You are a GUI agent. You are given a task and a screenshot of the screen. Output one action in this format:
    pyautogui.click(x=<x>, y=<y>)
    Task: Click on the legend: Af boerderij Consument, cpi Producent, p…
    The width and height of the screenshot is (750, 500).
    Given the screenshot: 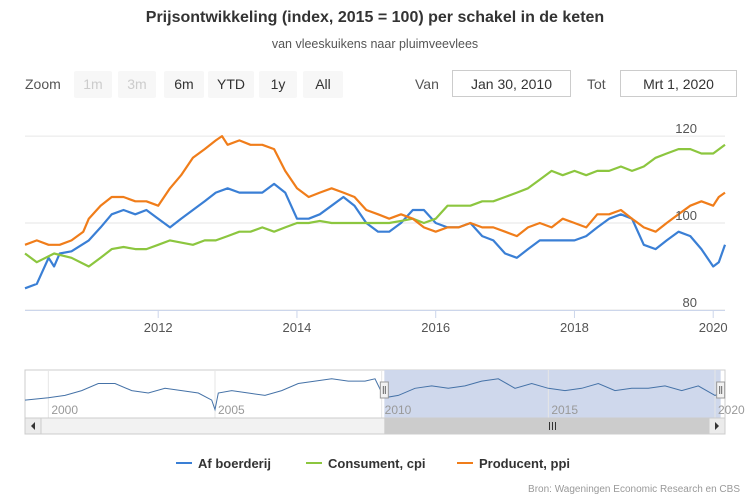 What is the action you would take?
    pyautogui.click(x=375, y=466)
    